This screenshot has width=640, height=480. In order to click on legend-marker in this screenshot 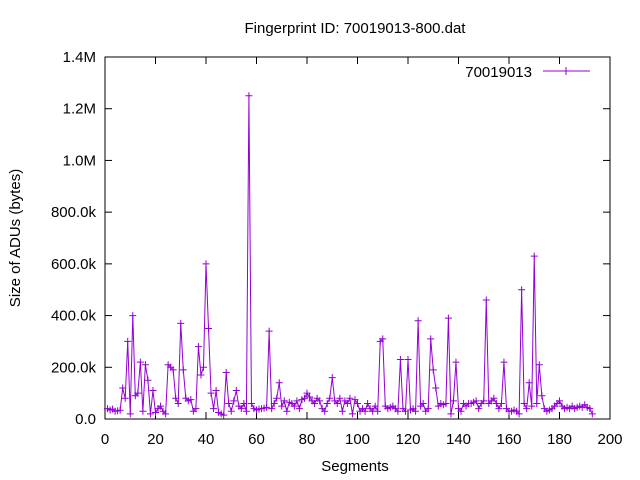, I will do `click(566, 71)`.